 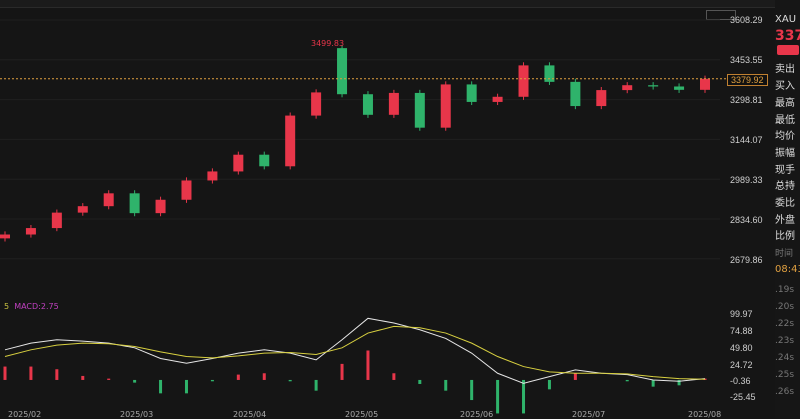 What do you see at coordinates (355, 352) in the screenshot?
I see `dea-line` at bounding box center [355, 352].